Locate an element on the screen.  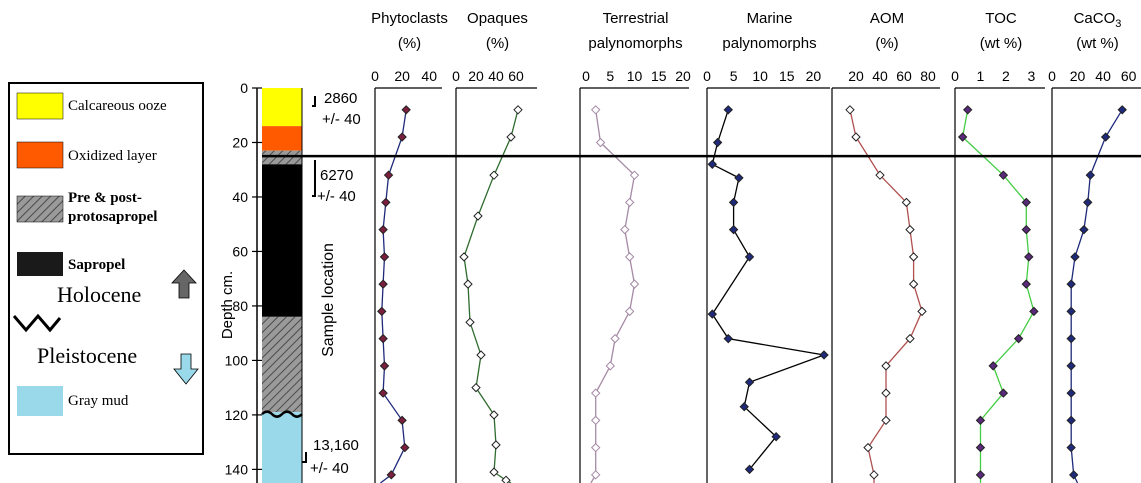
panel-title: Opaques is located at coordinates (497, 18).